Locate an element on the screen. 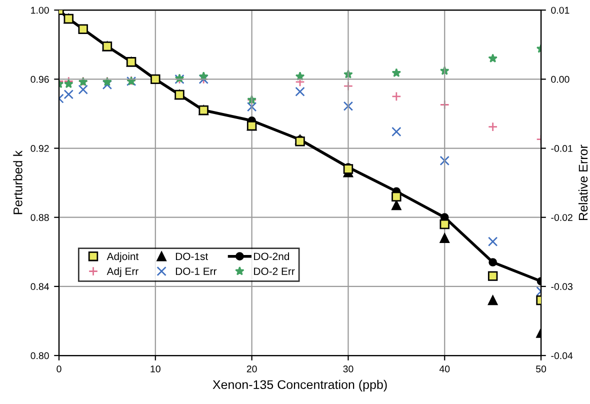 The image size is (590, 404). x-tick-label: 40 is located at coordinates (444, 369).